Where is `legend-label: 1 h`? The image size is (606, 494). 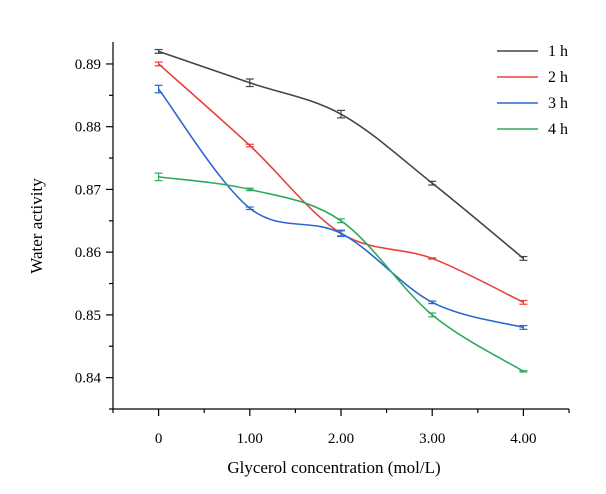 legend-label: 1 h is located at coordinates (558, 51).